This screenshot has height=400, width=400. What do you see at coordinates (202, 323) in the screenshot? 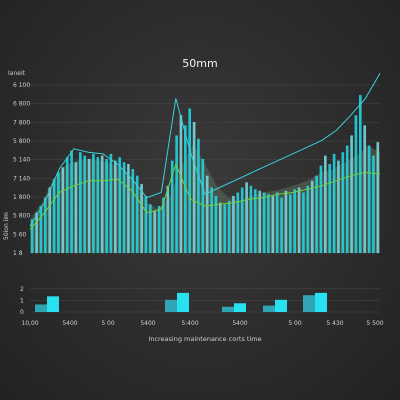
I see `x-ticks: 10,00 5400 5 00 5400 5:400 5400 5 00 5 430 5 500` at bounding box center [202, 323].